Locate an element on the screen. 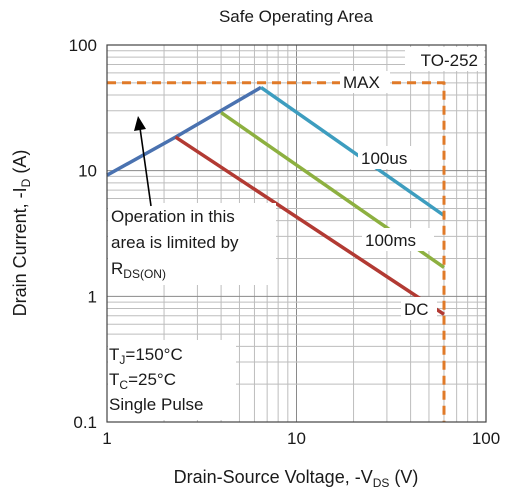 The height and width of the screenshot is (496, 508). x-axis-label: Drain-Source Voltage, -VDS (V) is located at coordinates (296, 478).